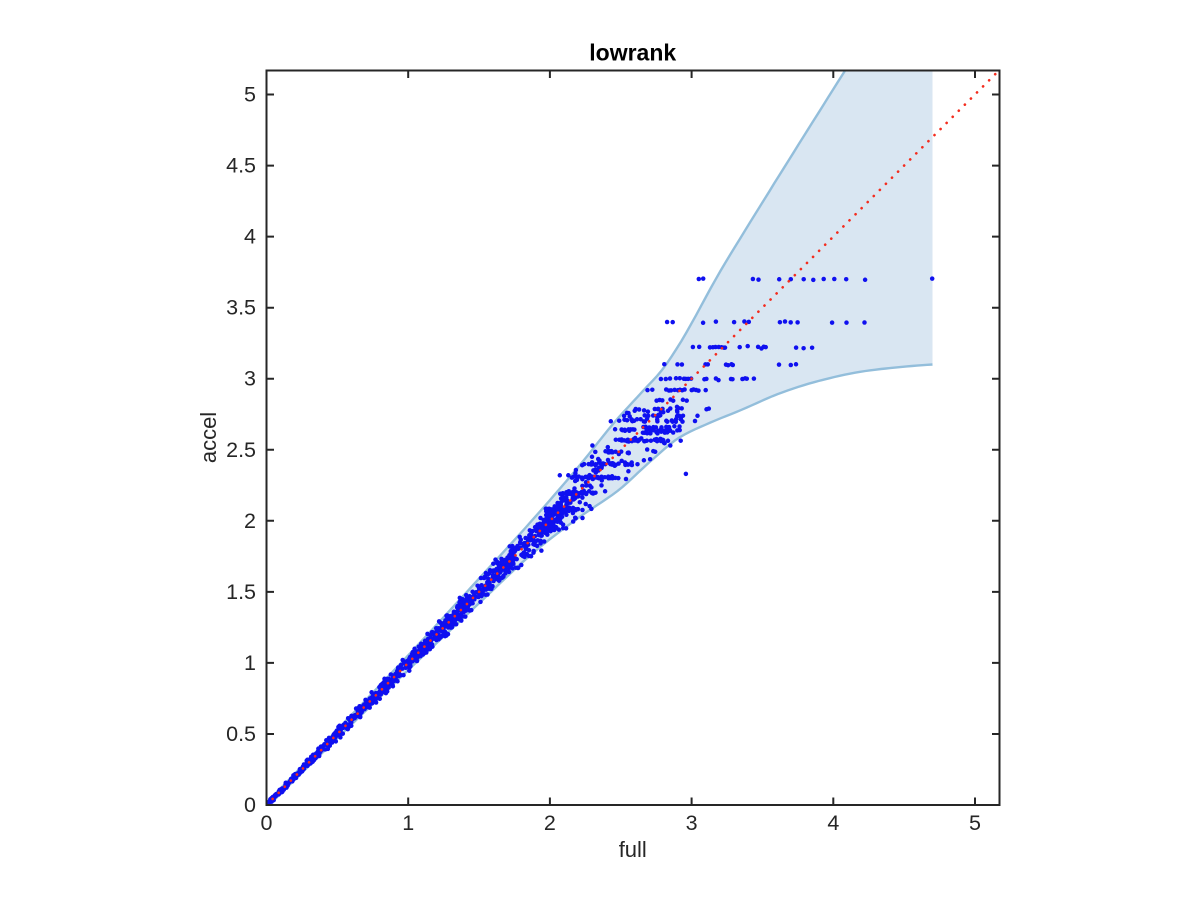 The height and width of the screenshot is (900, 1200). What do you see at coordinates (241, 592) in the screenshot?
I see `svg-text: 1.5` at bounding box center [241, 592].